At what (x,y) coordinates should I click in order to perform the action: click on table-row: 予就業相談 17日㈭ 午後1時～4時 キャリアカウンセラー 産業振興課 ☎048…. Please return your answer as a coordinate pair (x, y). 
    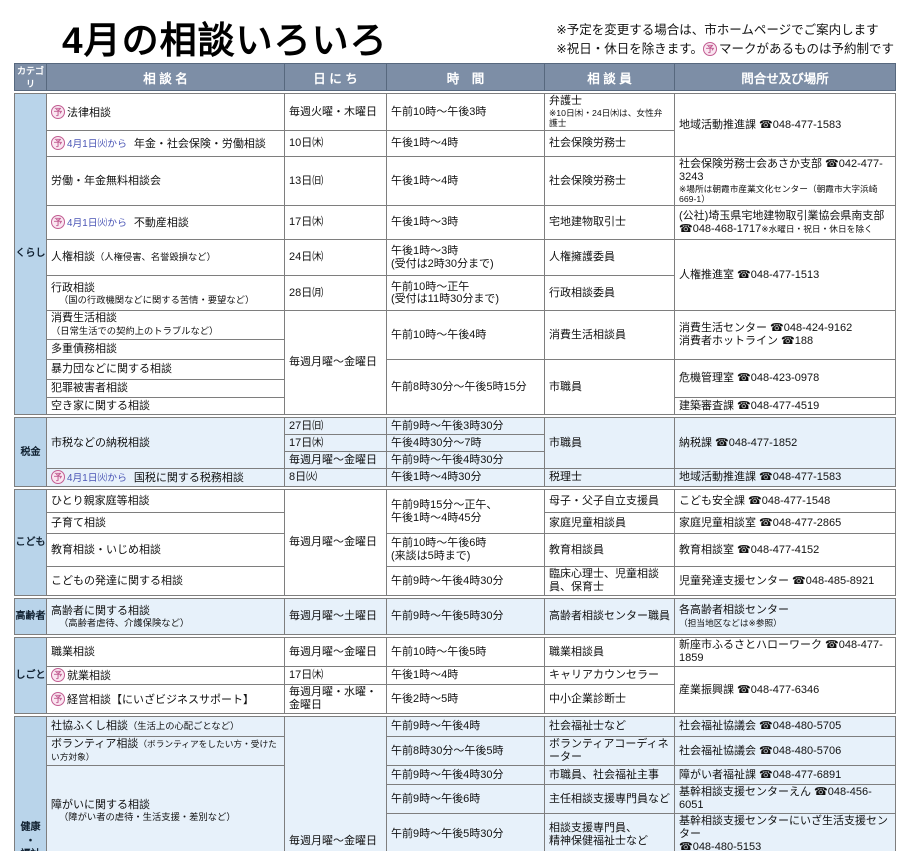
    Looking at the image, I should click on (455, 690).